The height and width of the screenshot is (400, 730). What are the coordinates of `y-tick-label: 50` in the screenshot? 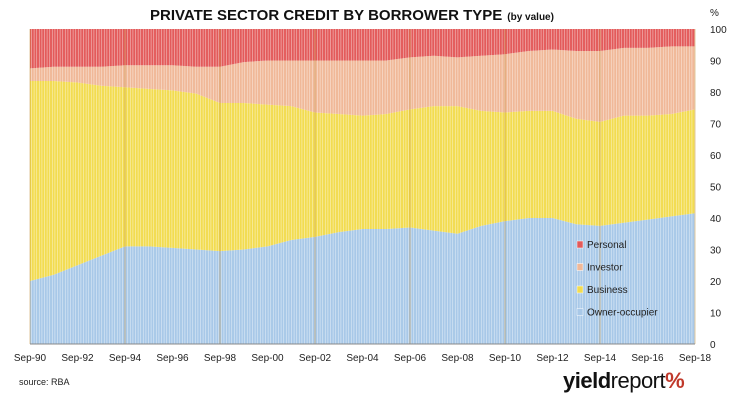 It's located at (716, 188).